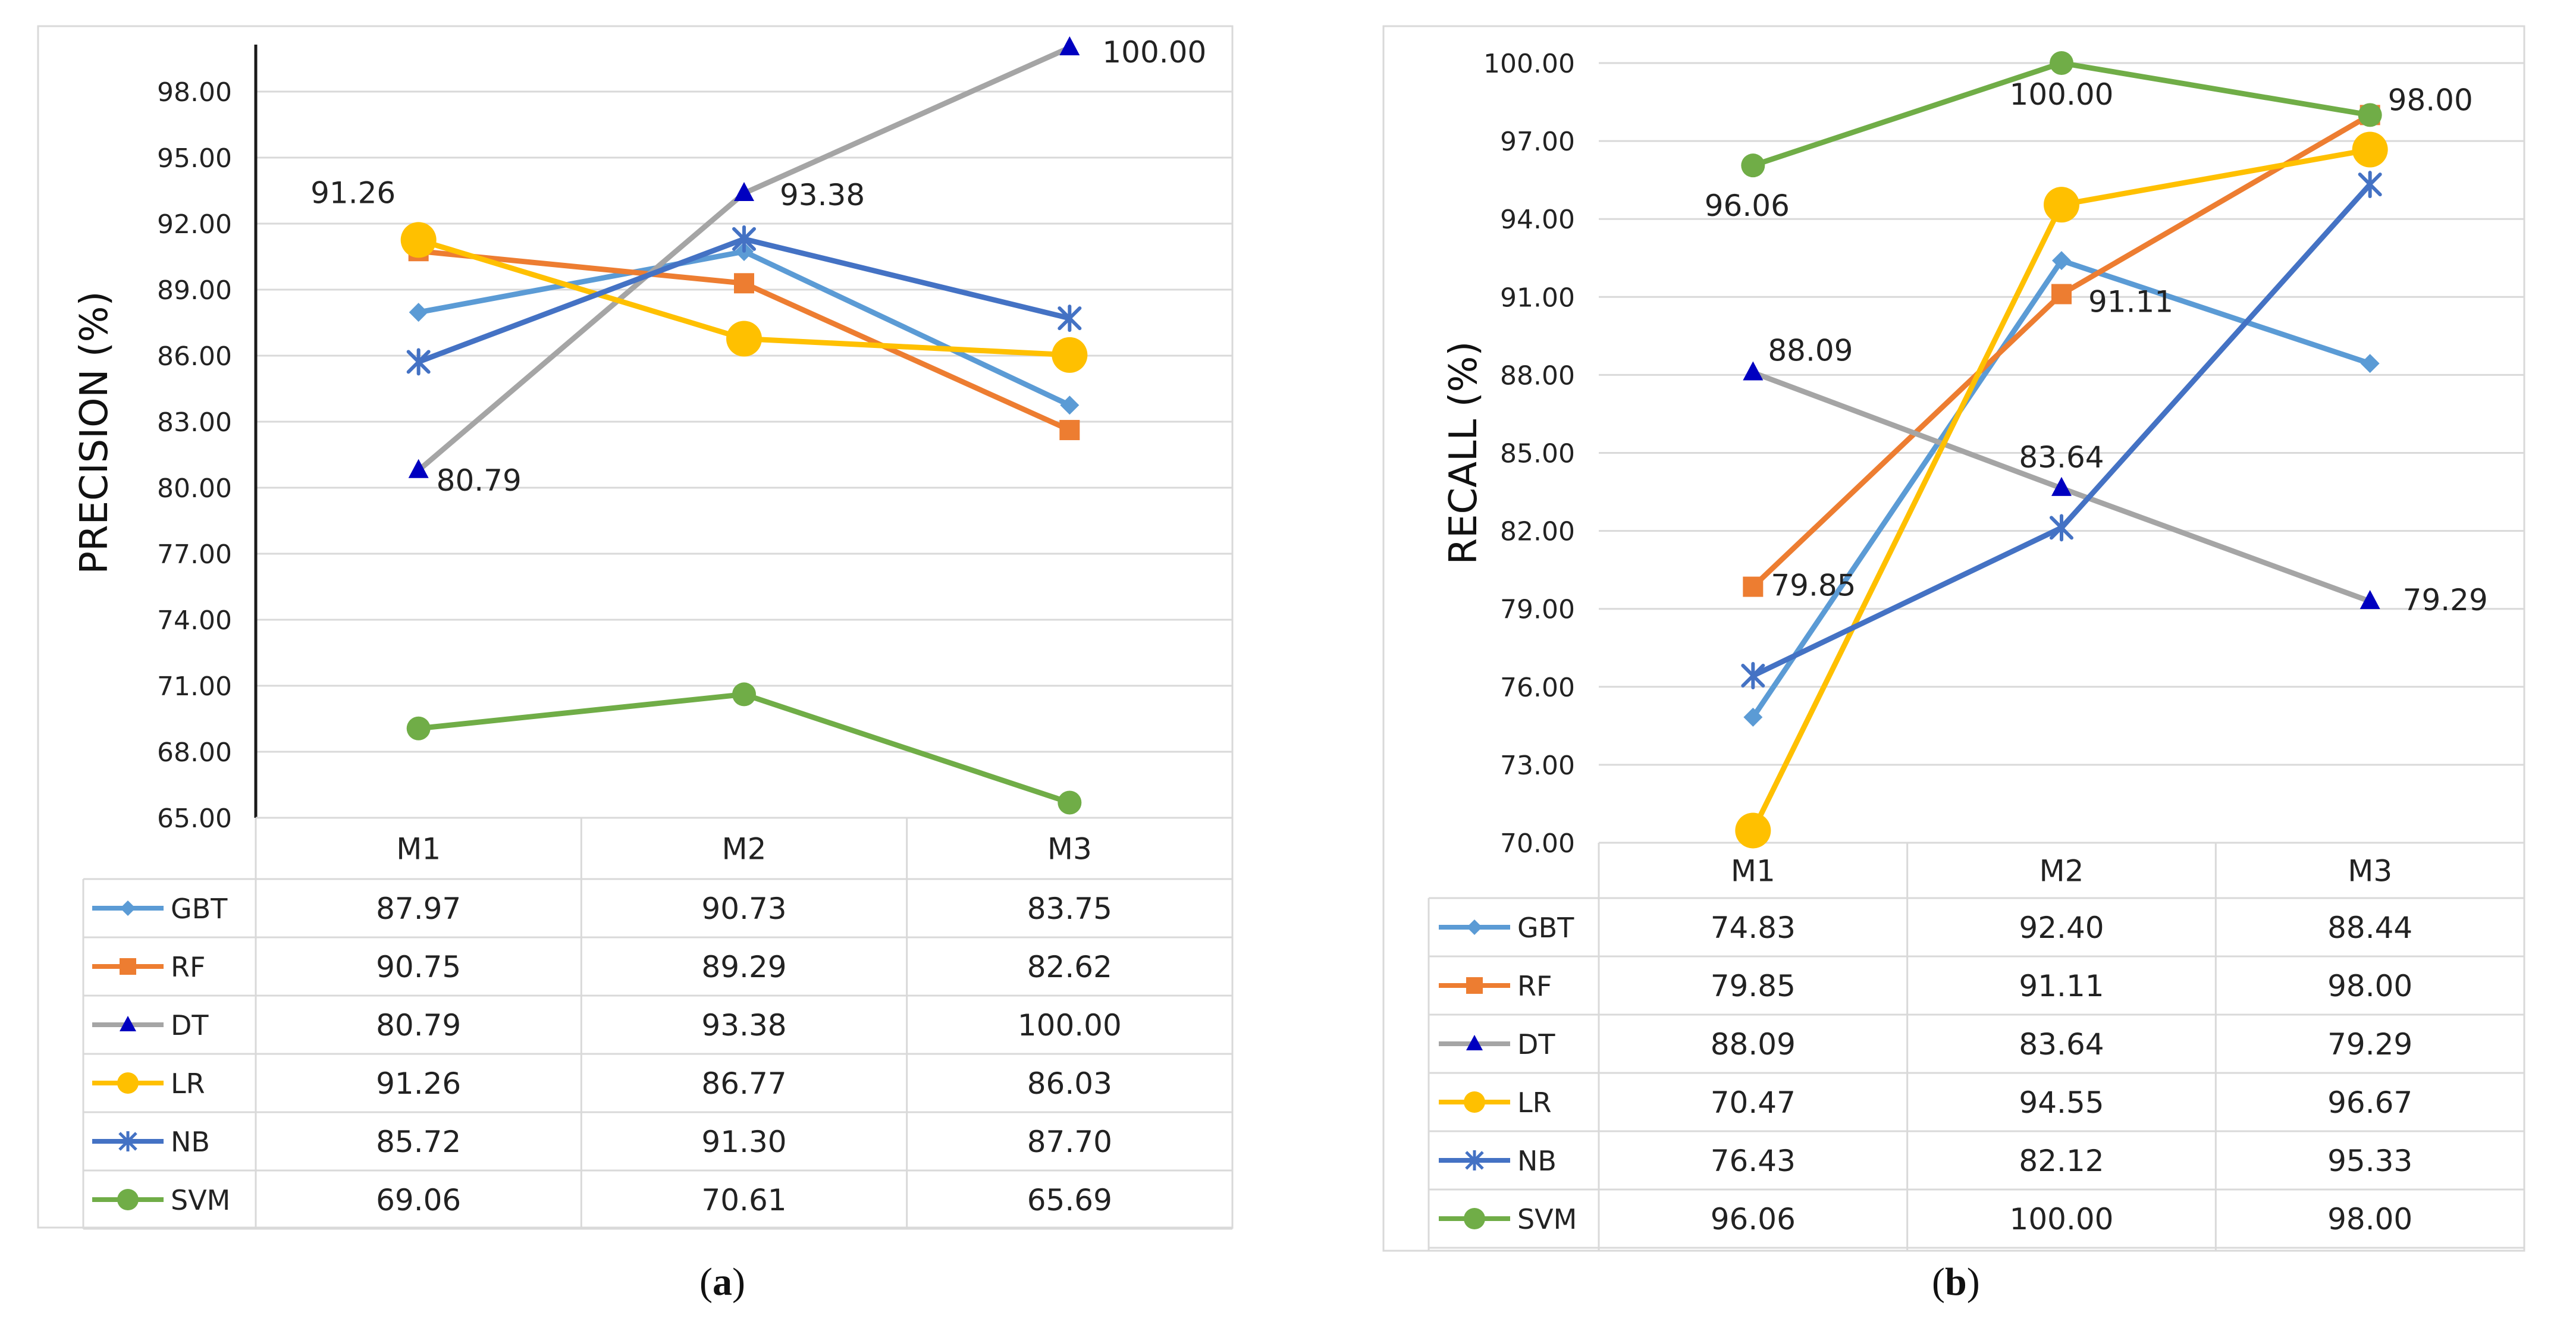 This screenshot has height=1337, width=2576. Describe the element at coordinates (1753, 871) in the screenshot. I see `category-label-m1: M1` at that location.